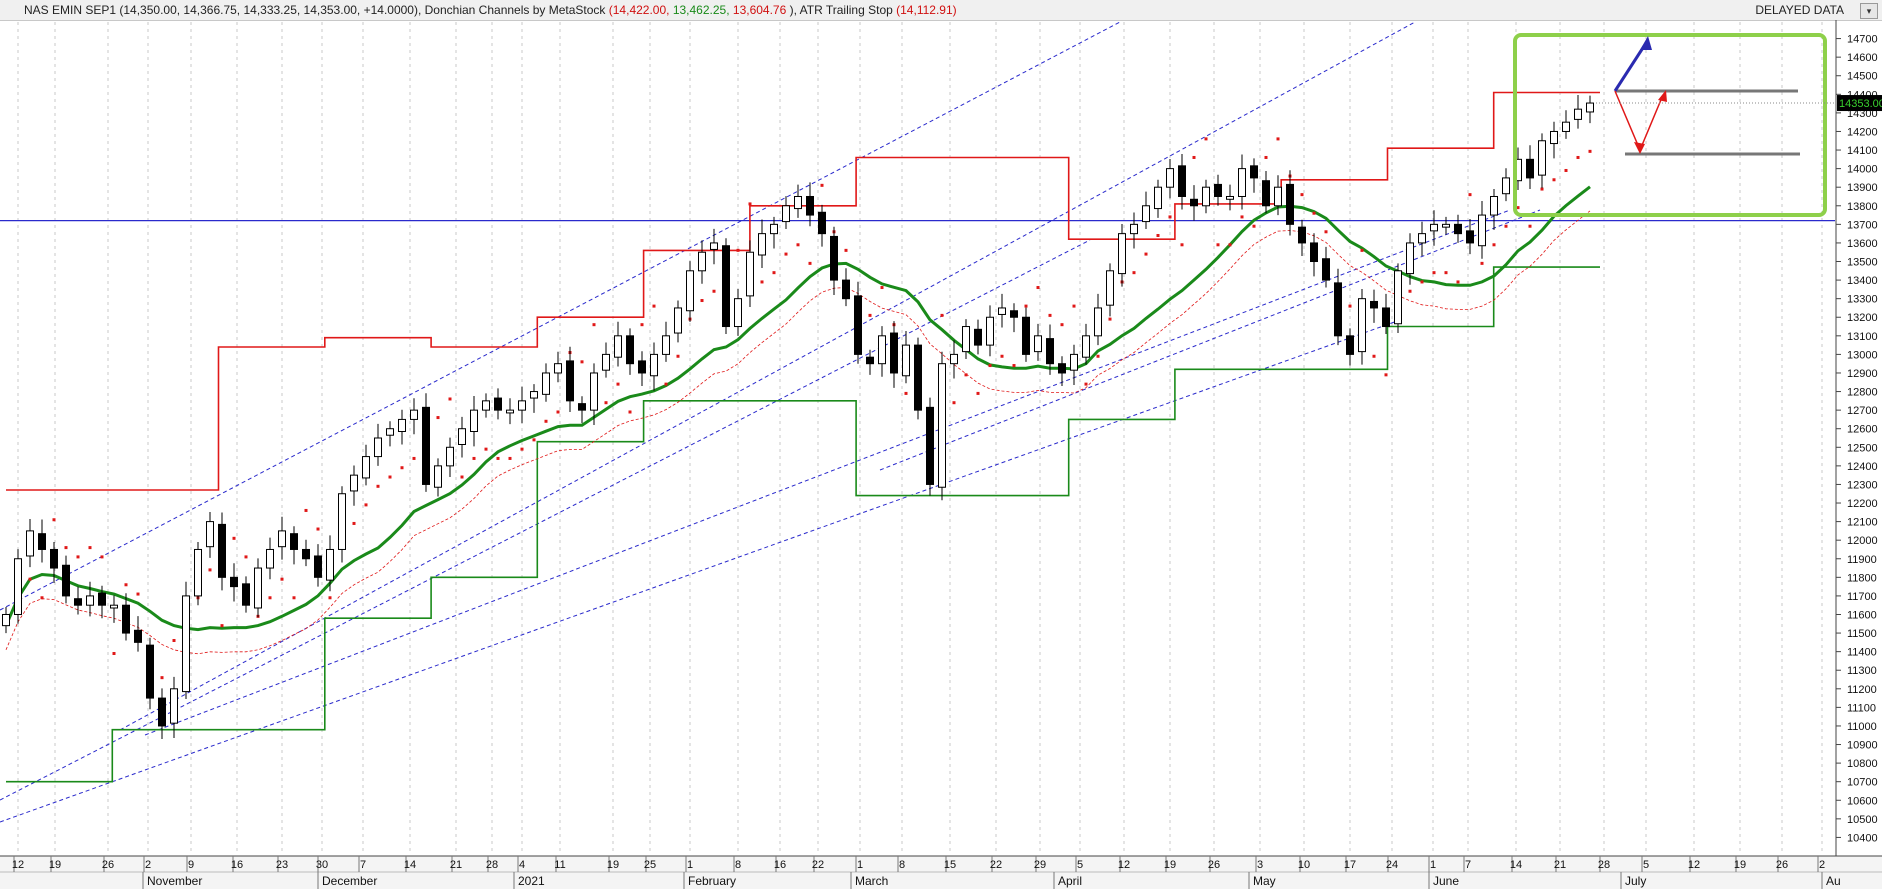 The height and width of the screenshot is (889, 1882). What do you see at coordinates (1670, 125) in the screenshot?
I see `annotations` at bounding box center [1670, 125].